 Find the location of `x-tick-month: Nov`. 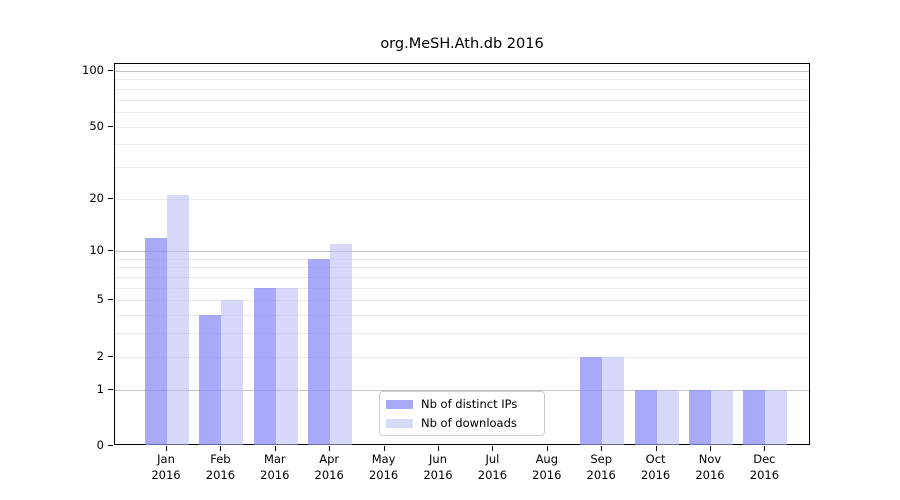

x-tick-month: Nov is located at coordinates (710, 459).